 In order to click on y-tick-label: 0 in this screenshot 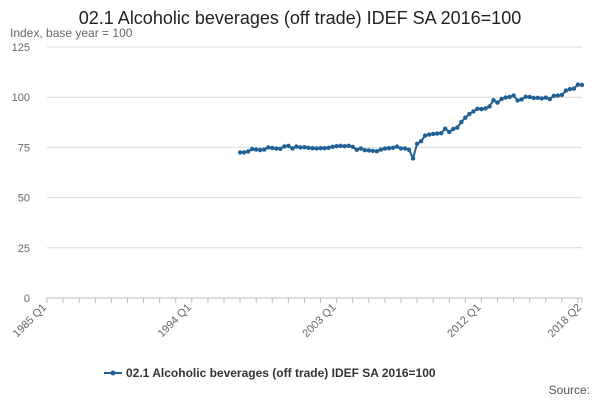, I will do `click(27, 299)`.